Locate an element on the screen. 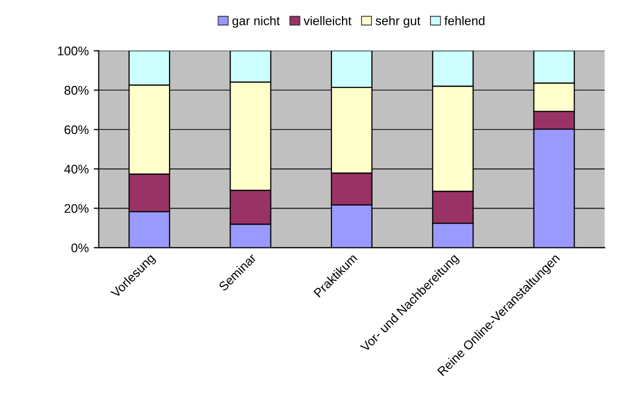 Image resolution: width=617 pixels, height=406 pixels. legend-label: sehr gut is located at coordinates (398, 22).